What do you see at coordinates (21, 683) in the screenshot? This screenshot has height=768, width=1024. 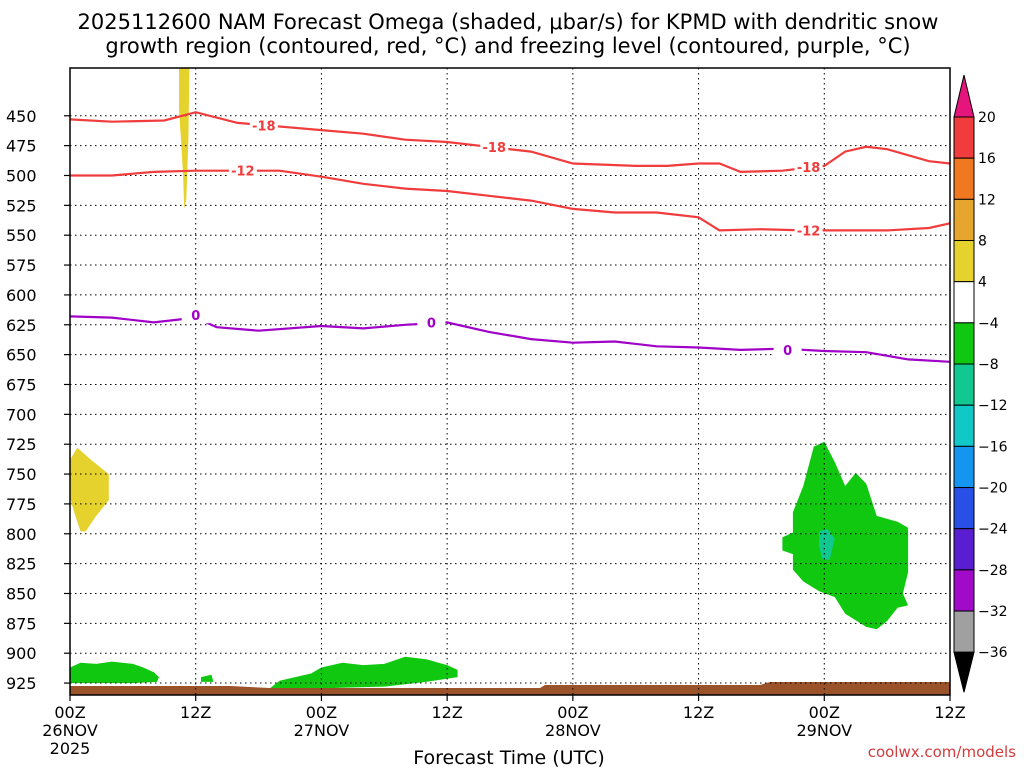 I see `y-tick-label-925: 925` at bounding box center [21, 683].